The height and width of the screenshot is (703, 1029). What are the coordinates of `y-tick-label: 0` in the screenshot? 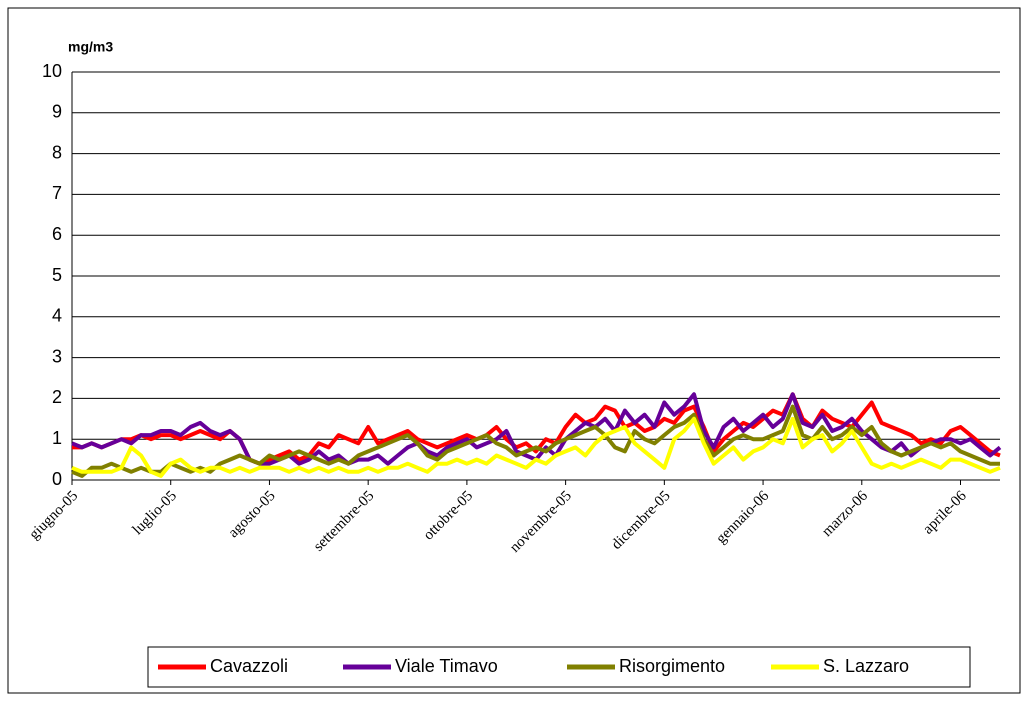 It's located at (57, 479).